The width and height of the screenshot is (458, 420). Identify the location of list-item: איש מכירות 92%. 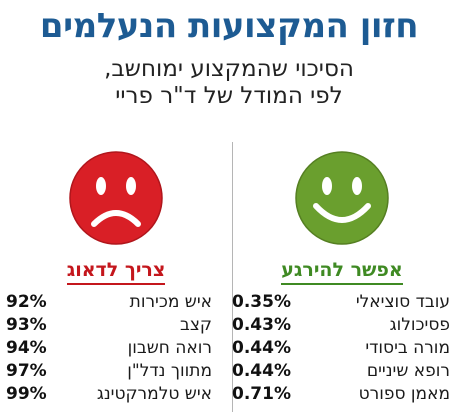
(116, 302).